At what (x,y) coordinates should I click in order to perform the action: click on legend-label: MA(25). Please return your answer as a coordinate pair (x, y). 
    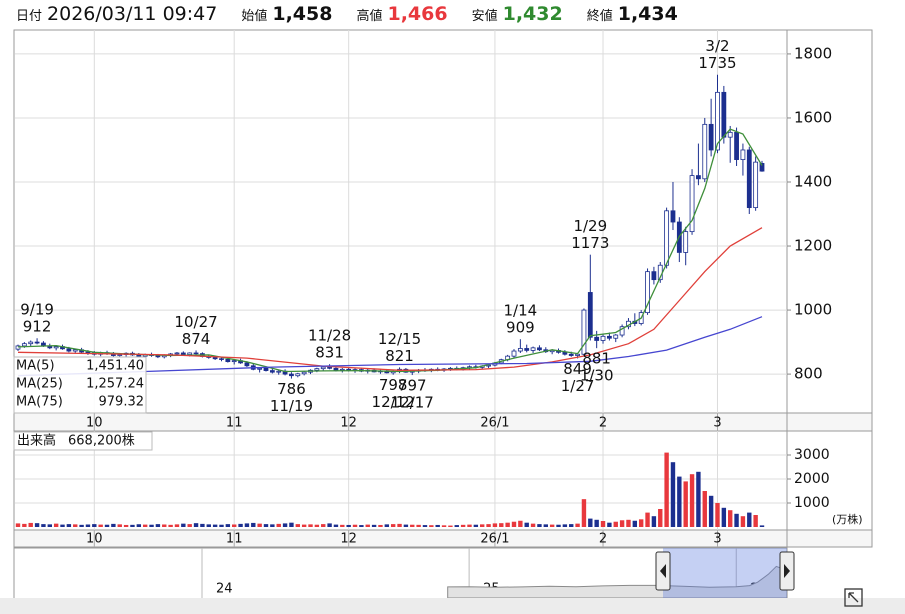
    Looking at the image, I should click on (39, 384).